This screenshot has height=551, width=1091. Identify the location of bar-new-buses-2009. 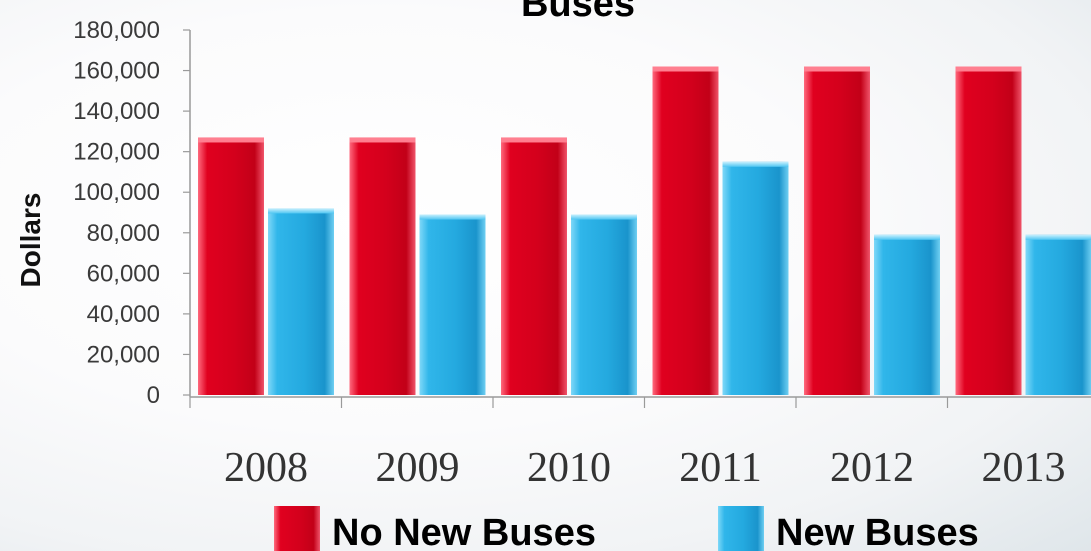
(452, 304).